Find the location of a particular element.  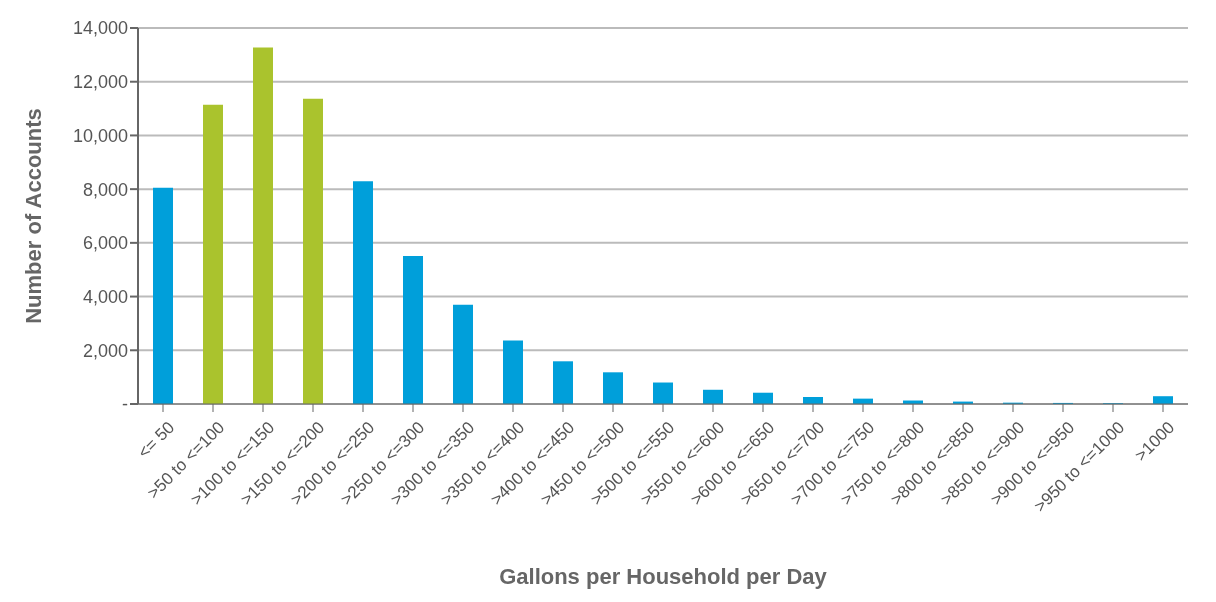

y-tick-label: 2,000 is located at coordinates (105, 350).